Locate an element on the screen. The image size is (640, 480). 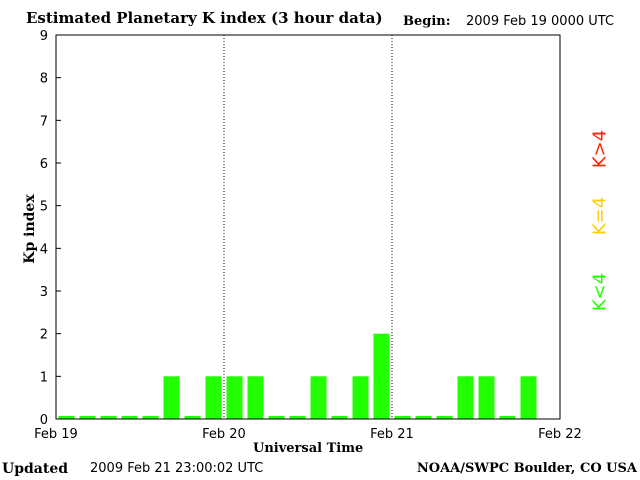
y-tick-label: 2 is located at coordinates (44, 335).